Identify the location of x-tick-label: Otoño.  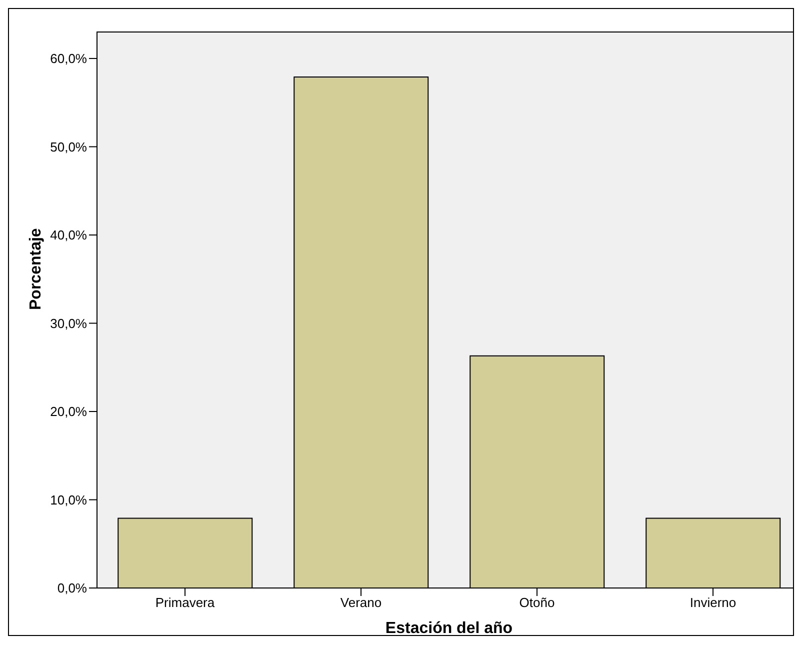
(537, 602).